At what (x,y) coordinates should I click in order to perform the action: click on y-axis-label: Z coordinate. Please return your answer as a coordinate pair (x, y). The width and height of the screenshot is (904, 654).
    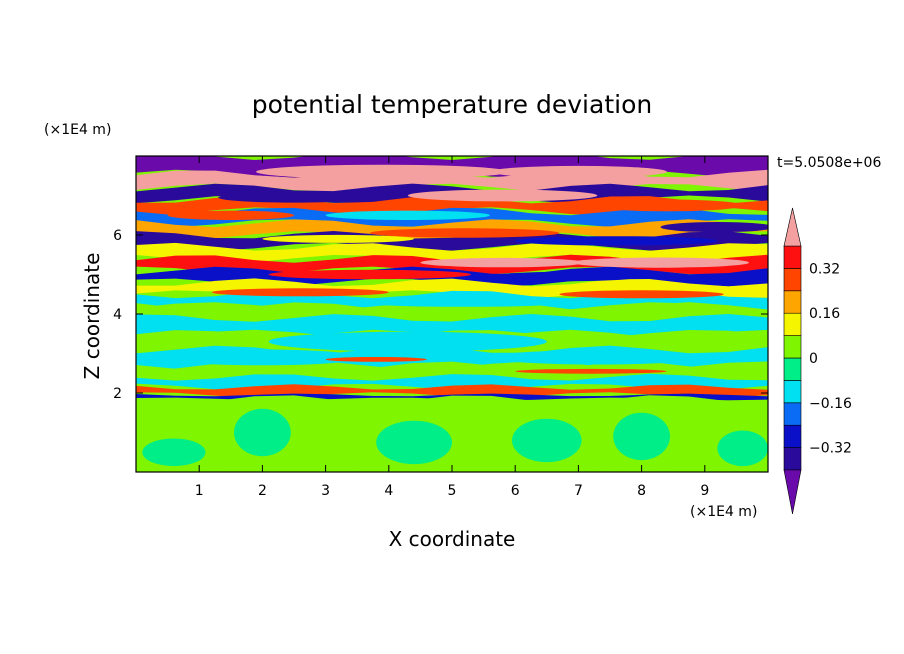
    Looking at the image, I should click on (92, 316).